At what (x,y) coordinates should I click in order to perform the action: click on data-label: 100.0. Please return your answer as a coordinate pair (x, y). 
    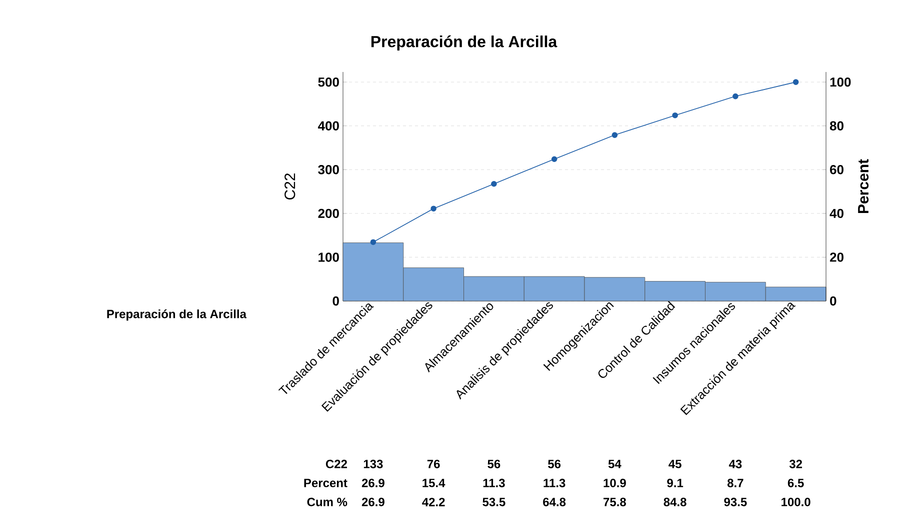
    Looking at the image, I should click on (796, 502).